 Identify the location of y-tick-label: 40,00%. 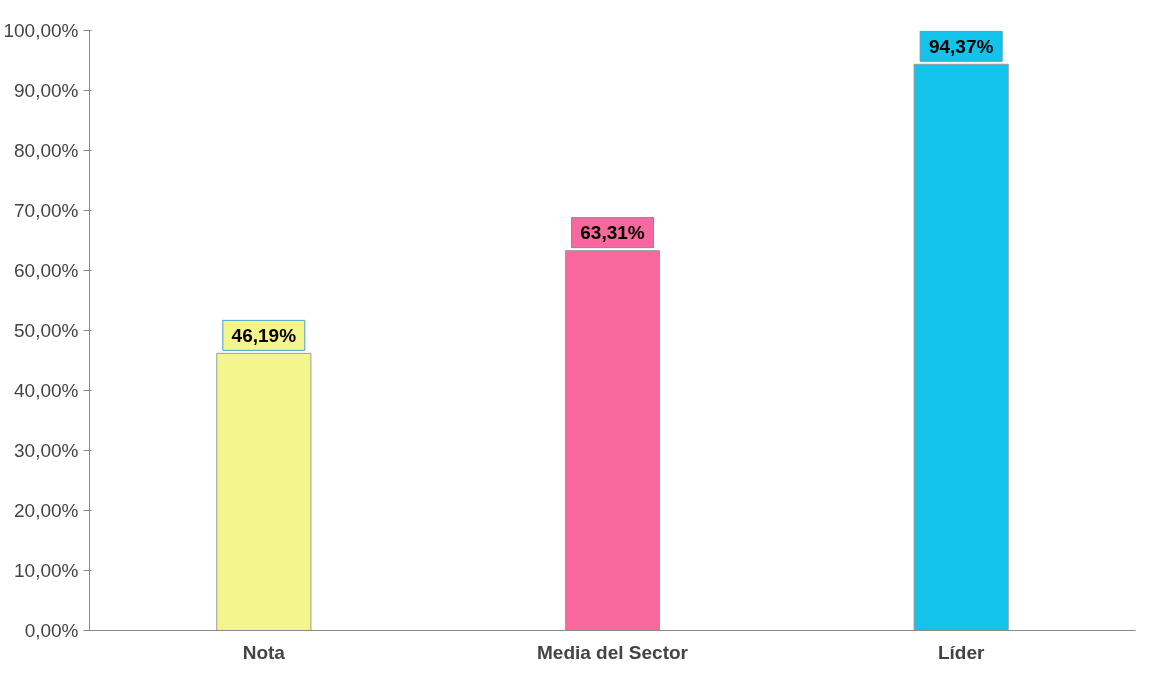
(46, 390).